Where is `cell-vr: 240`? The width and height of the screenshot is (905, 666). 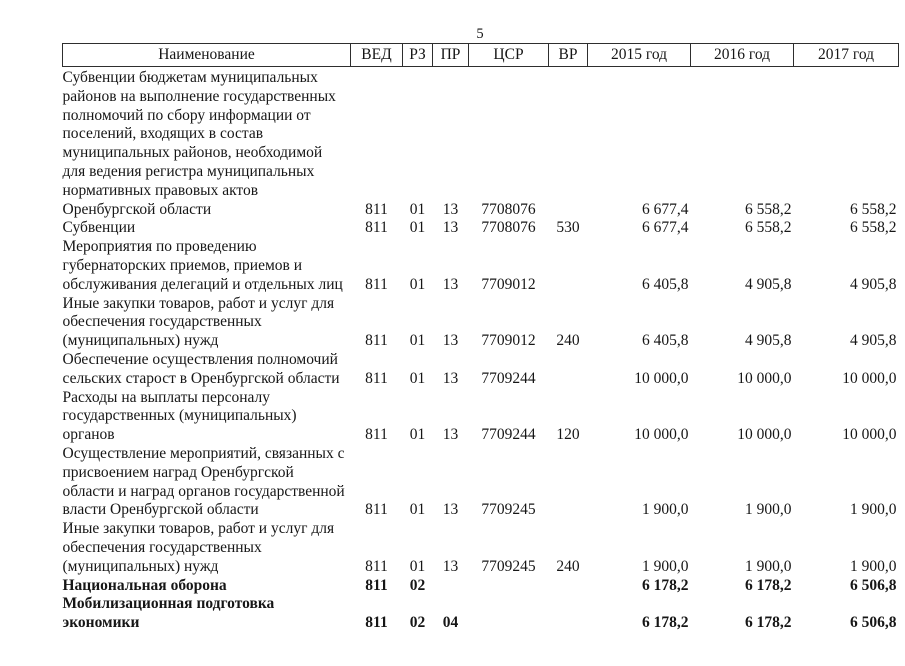 cell-vr: 240 is located at coordinates (568, 566).